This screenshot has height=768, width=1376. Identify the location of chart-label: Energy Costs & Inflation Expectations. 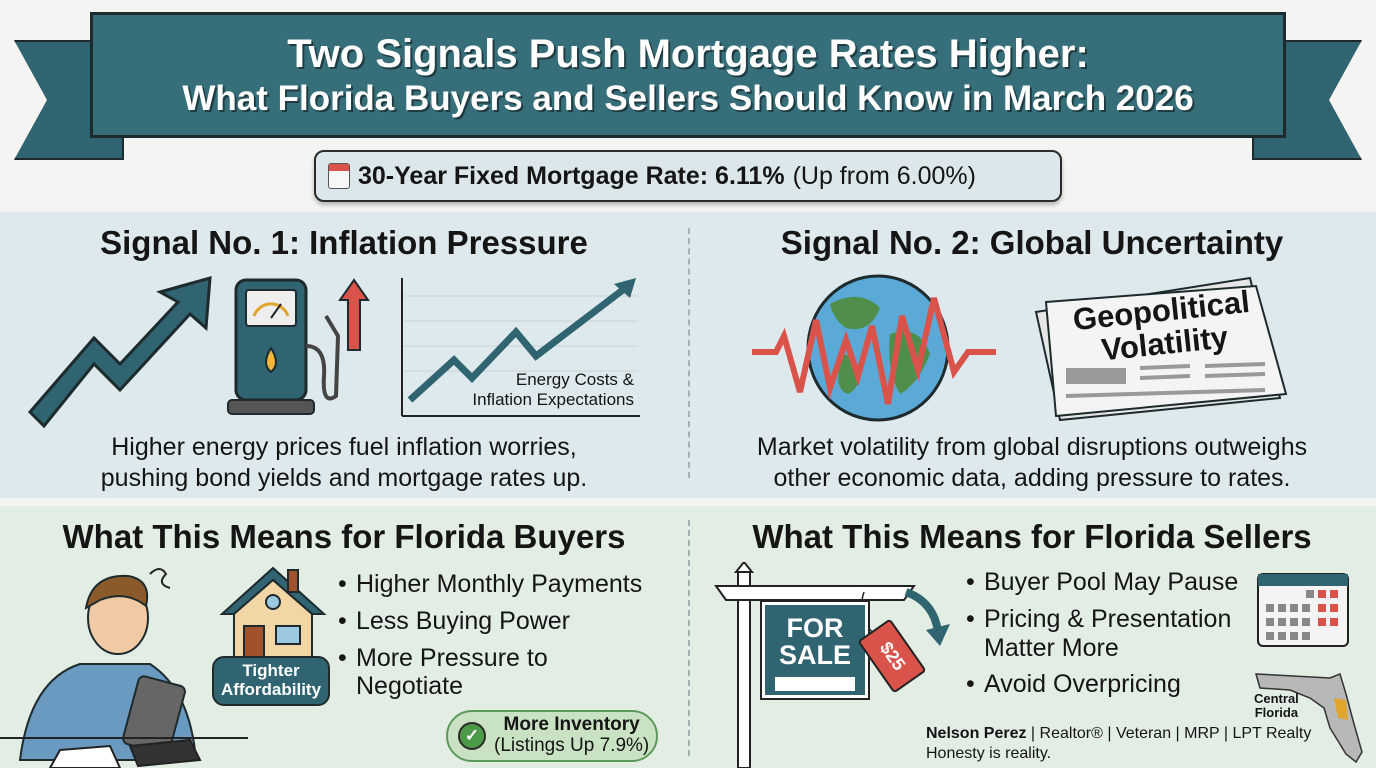
(537, 389).